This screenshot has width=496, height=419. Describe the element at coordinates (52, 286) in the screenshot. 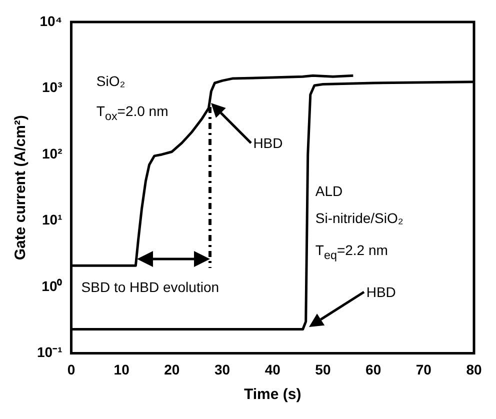

I see `y-tick-label: 10⁰` at that location.